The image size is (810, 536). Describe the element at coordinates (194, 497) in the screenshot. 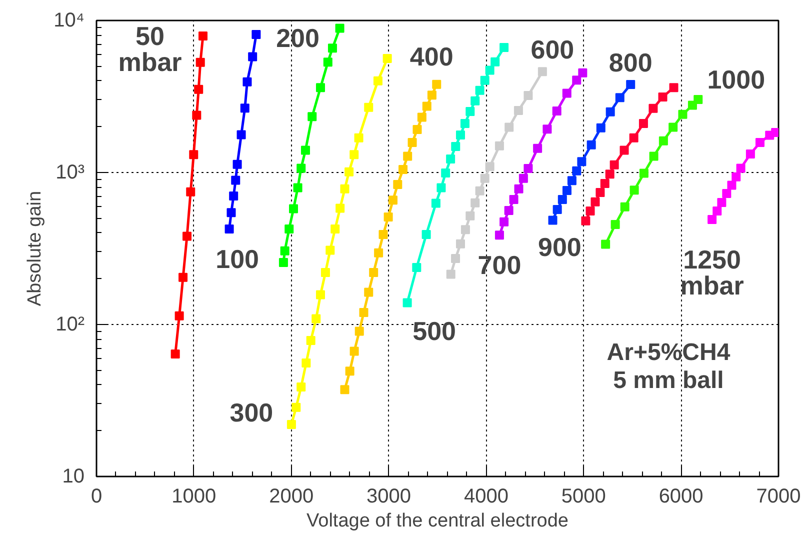

I see `x-tick-label: 1000` at that location.